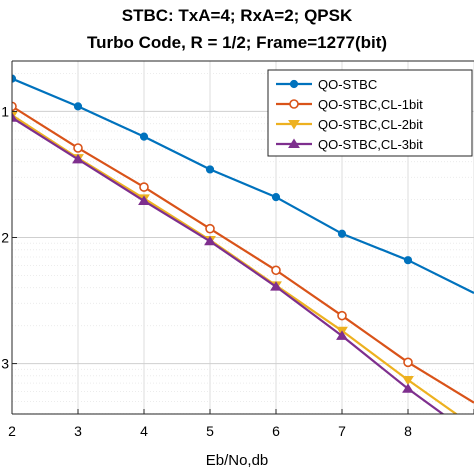  Describe the element at coordinates (370, 104) in the screenshot. I see `legend-label: QO-STBC,CL-1bit` at that location.